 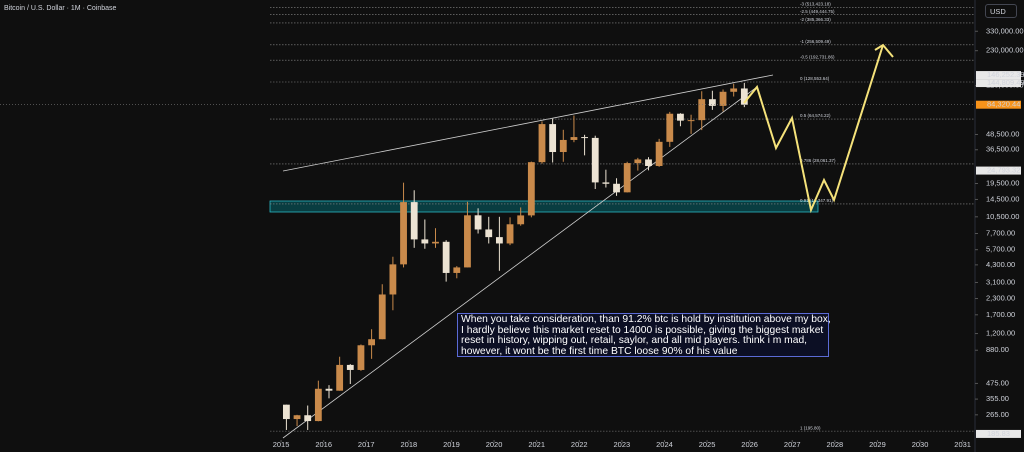 What do you see at coordinates (579, 444) in the screenshot?
I see `x-tick-label: 2022` at bounding box center [579, 444].